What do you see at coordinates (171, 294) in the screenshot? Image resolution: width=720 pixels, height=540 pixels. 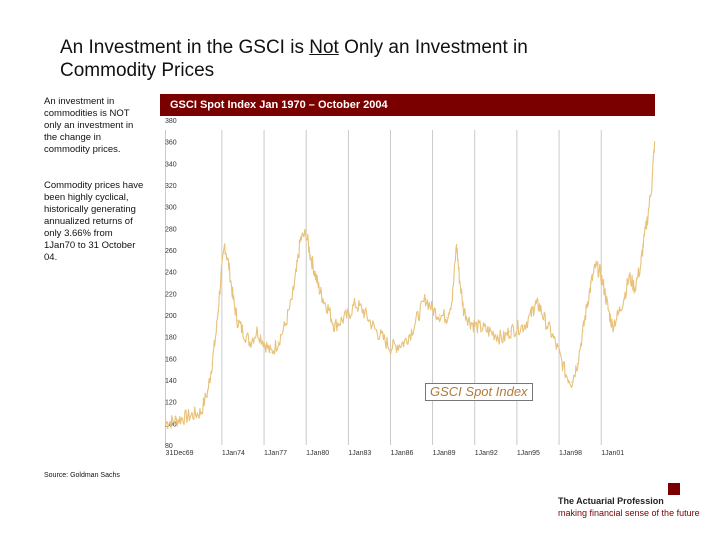 I see `y-tick-label: 220` at bounding box center [171, 294].